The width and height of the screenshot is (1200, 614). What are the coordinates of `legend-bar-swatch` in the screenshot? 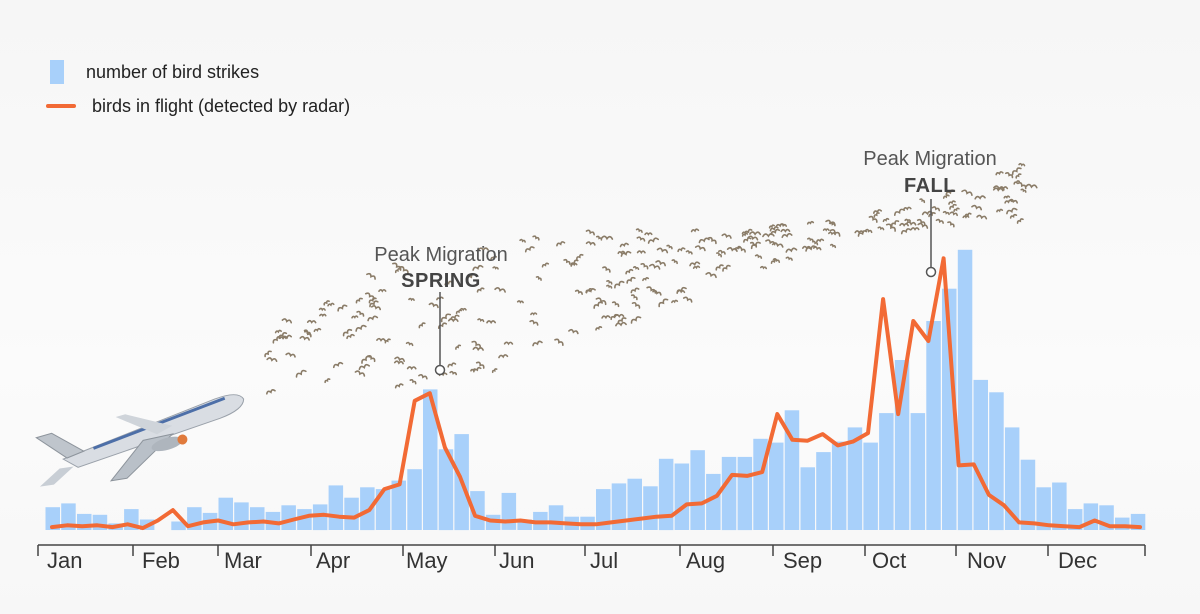 It's located at (57, 72).